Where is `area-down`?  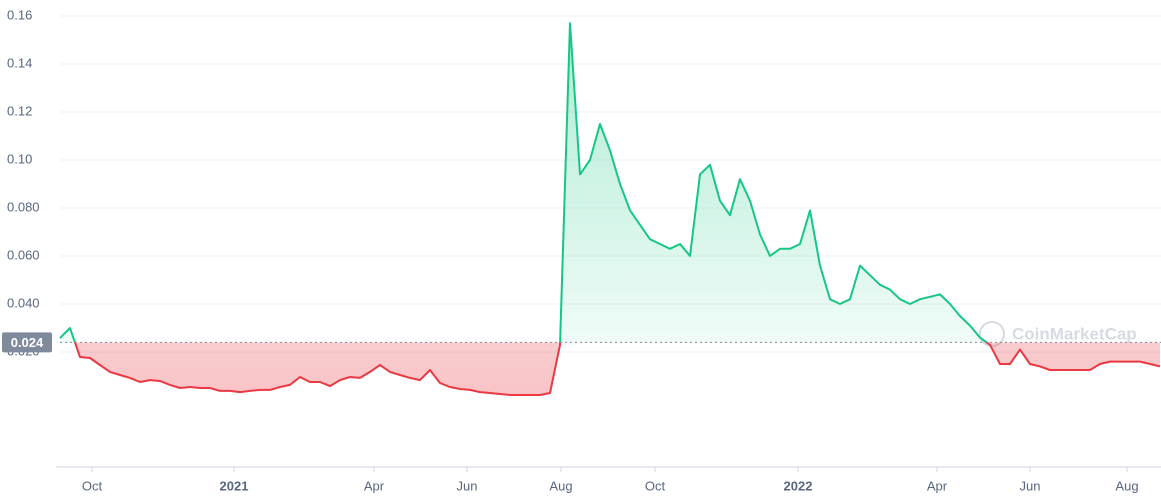 area-down is located at coordinates (610, 368).